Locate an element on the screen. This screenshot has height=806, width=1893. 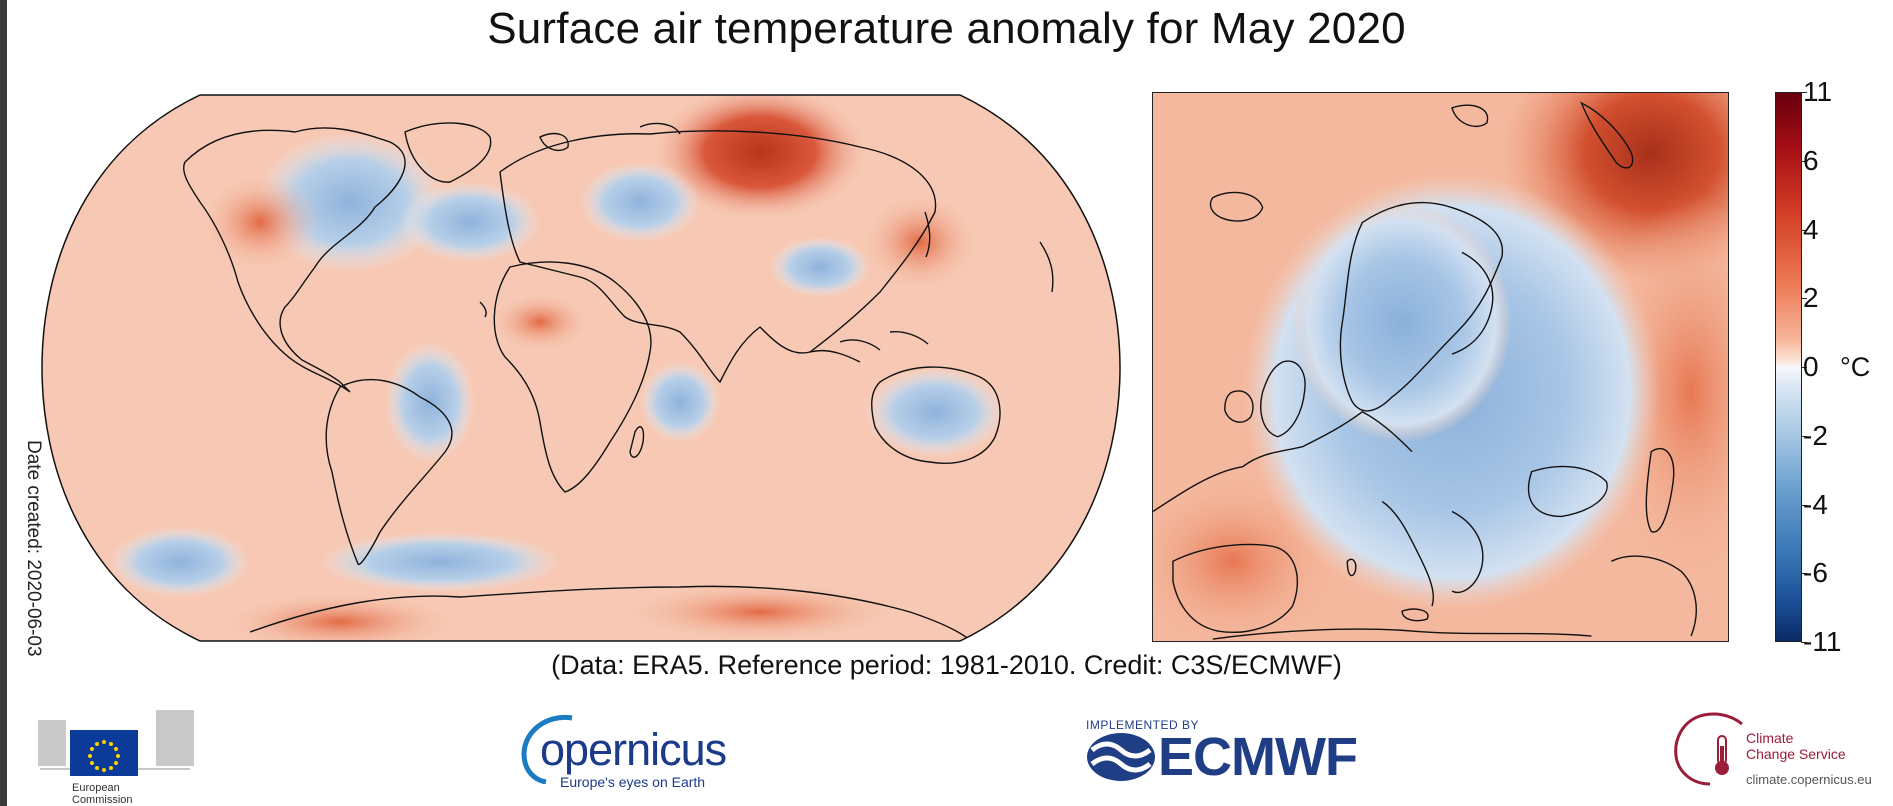
scandinavia-cool-anomaly is located at coordinates (1402, 322).